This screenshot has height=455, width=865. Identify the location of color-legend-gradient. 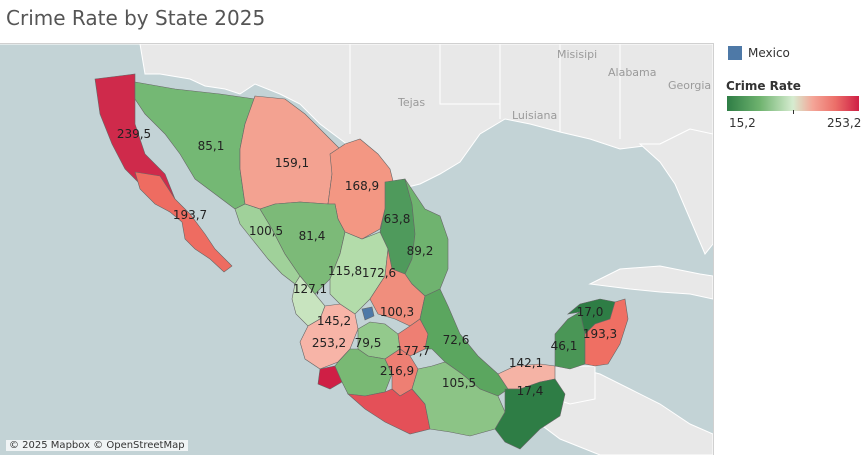
(793, 103).